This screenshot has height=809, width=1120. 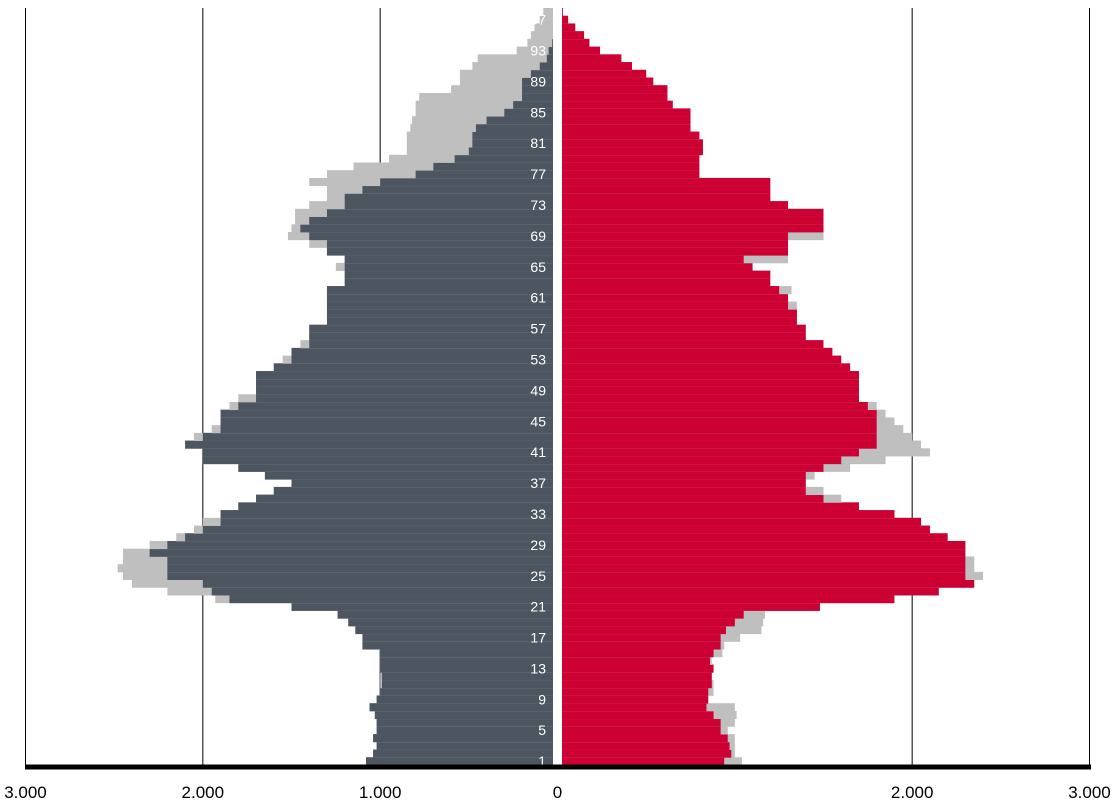 I want to click on age-tick-label: 13, so click(x=538, y=668).